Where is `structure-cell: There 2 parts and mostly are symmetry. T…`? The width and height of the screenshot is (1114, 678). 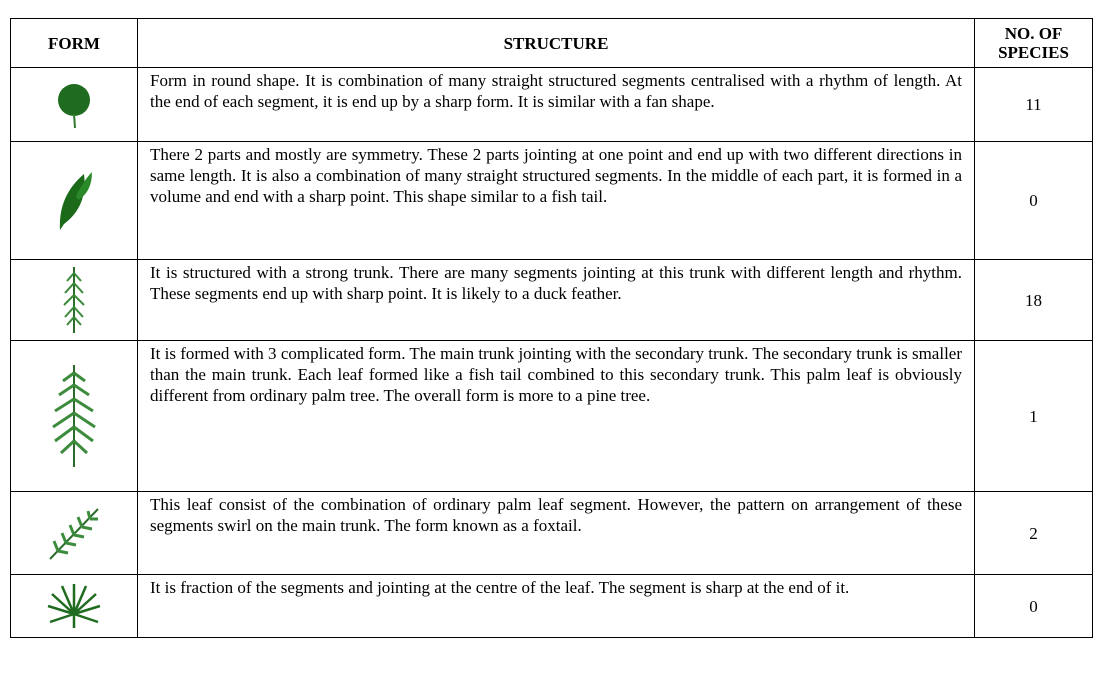
structure-cell: There 2 parts and mostly are symmetry. T… is located at coordinates (556, 200).